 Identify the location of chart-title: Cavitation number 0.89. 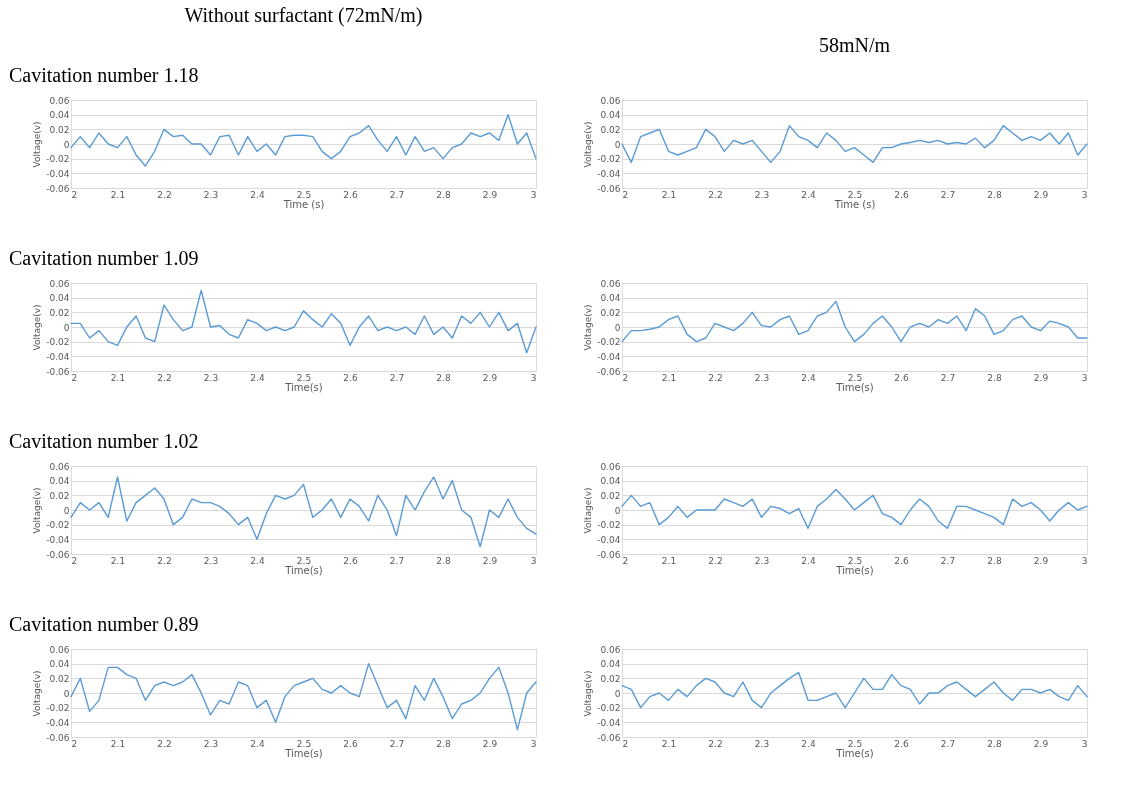
(104, 624).